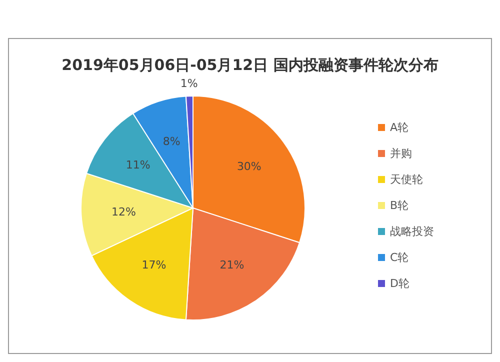 This screenshot has height=362, width=500. I want to click on legend-label: D轮, so click(400, 283).